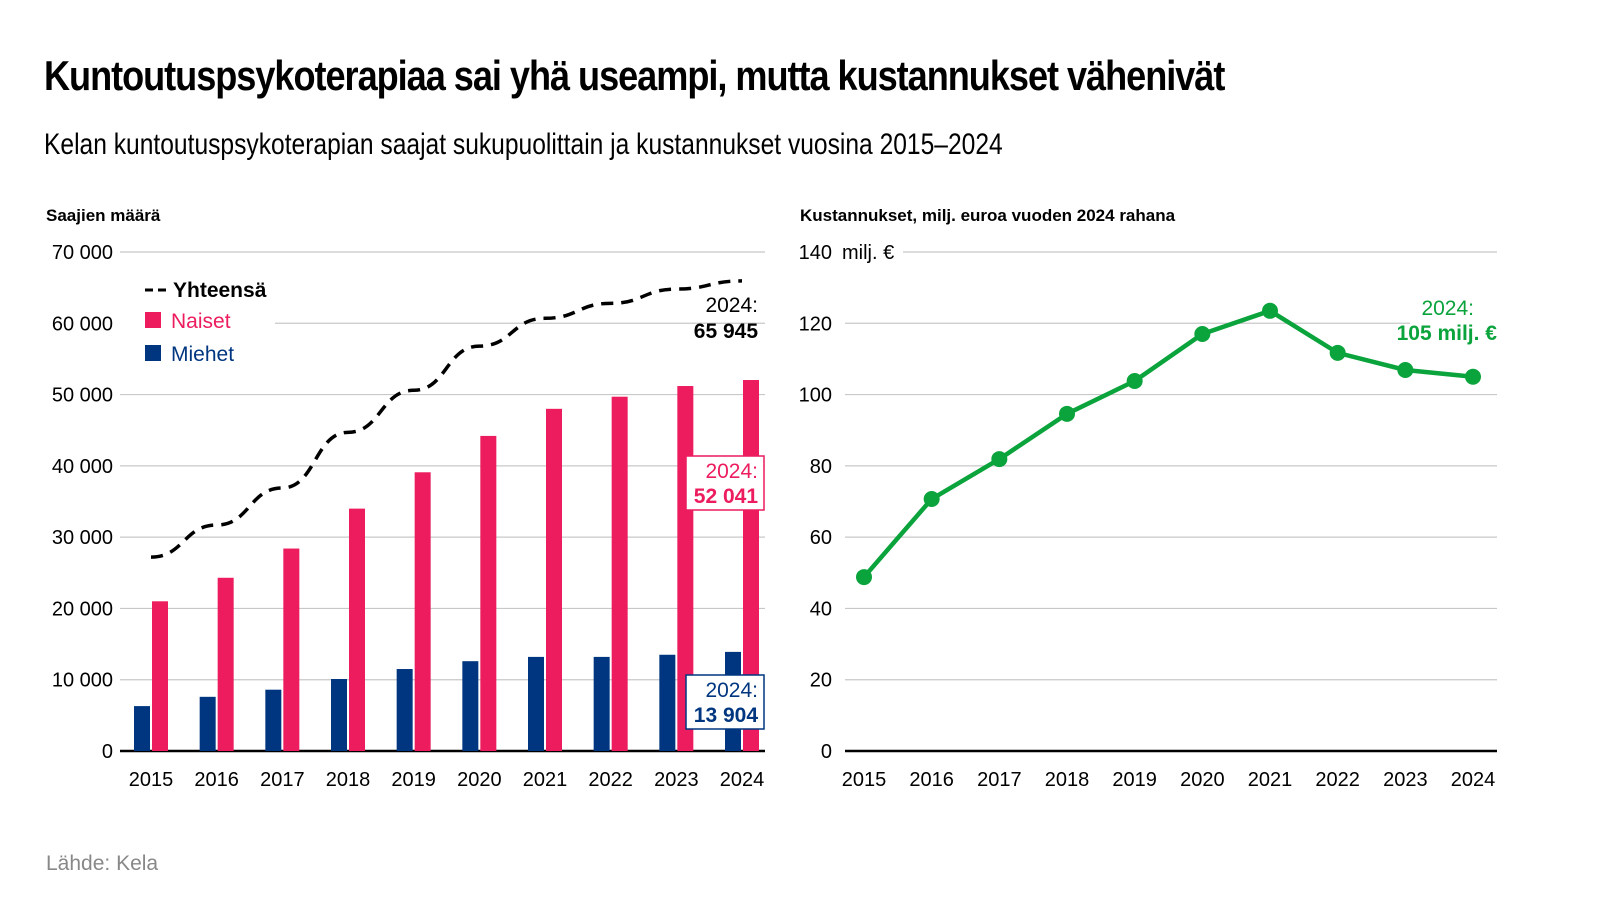  Describe the element at coordinates (821, 538) in the screenshot. I see `y-tick-label: 60` at that location.